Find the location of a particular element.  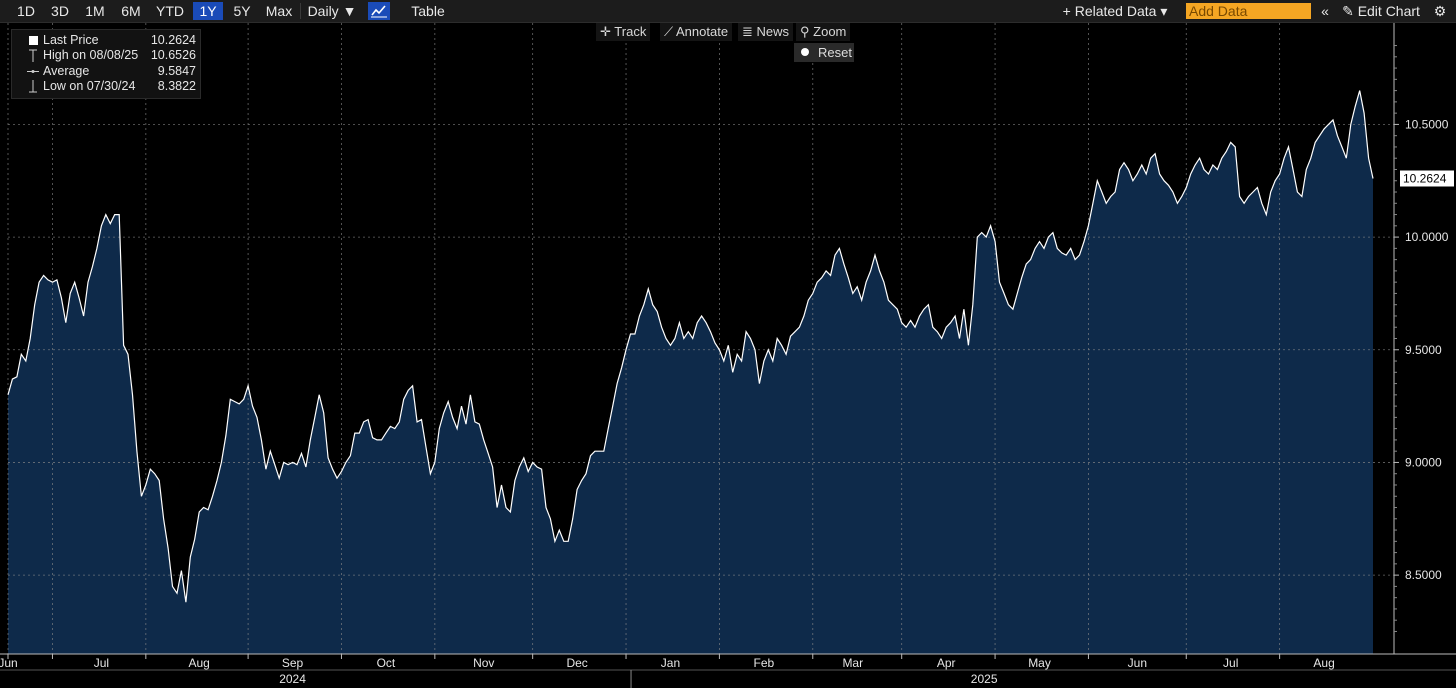

related-data-dropdown: + Related Data ▾ is located at coordinates (1115, 11).